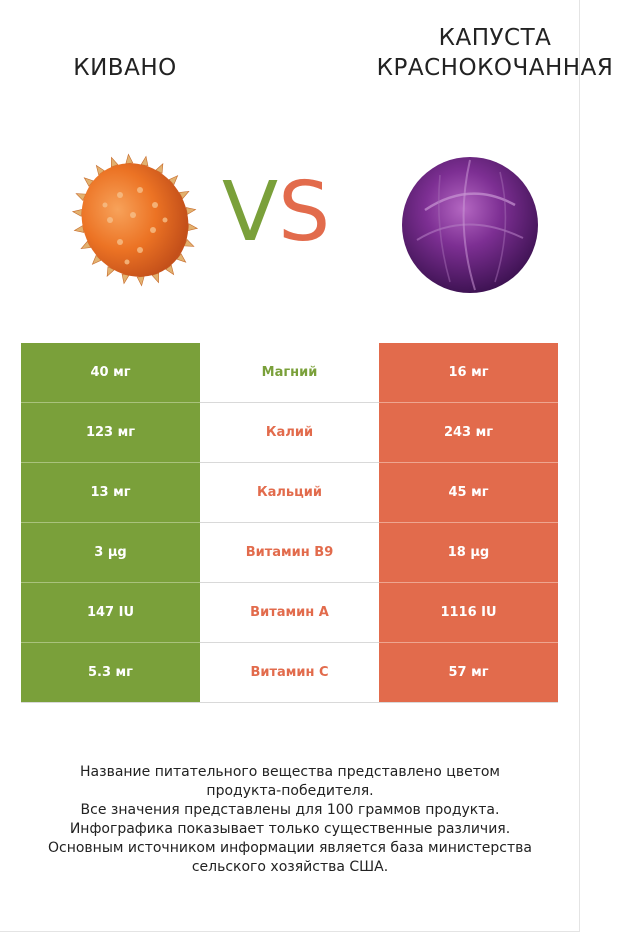  Describe the element at coordinates (110, 553) in the screenshot. I see `left-value-cell: 3 µg` at that location.